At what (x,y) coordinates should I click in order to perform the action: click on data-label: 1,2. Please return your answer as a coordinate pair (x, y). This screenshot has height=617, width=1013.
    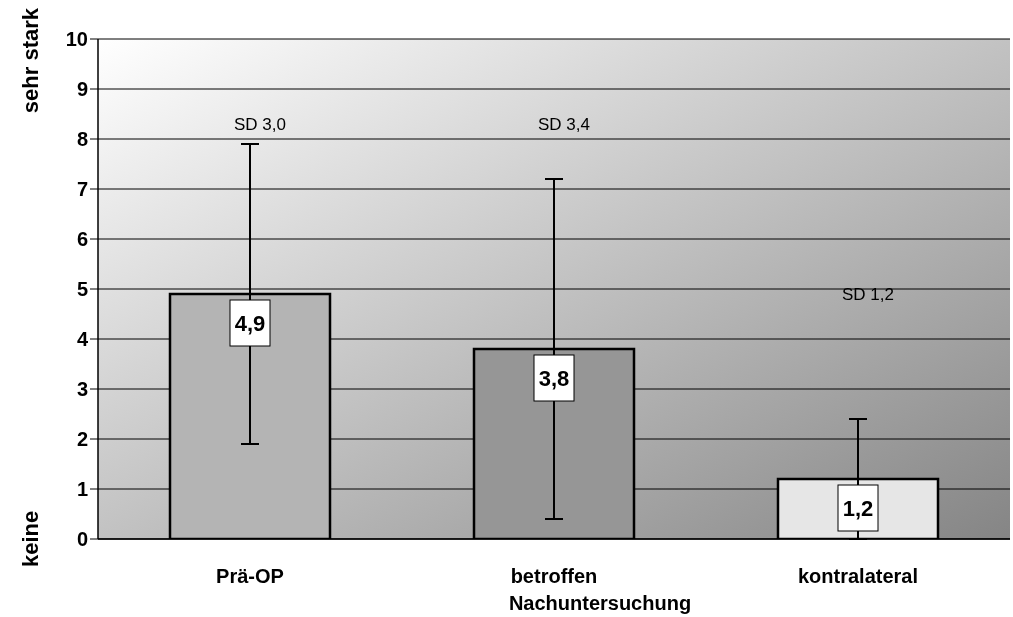
    Looking at the image, I should click on (858, 508).